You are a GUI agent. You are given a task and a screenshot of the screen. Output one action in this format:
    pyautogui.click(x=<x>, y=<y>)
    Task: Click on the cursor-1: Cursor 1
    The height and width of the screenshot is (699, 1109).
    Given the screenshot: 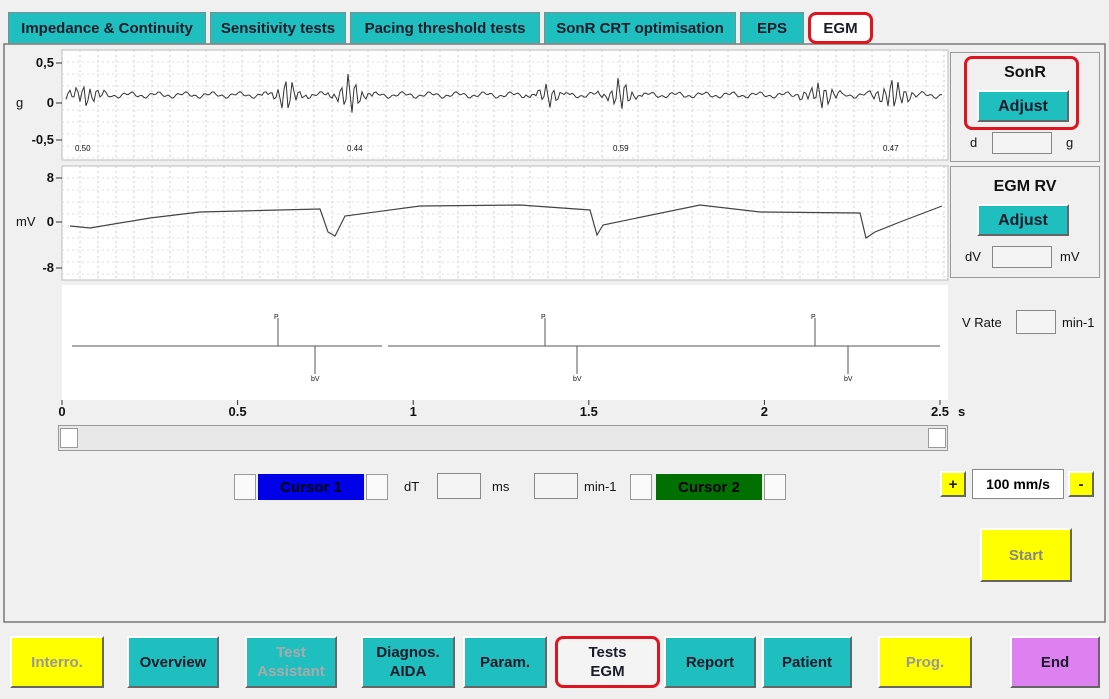 What is the action you would take?
    pyautogui.click(x=311, y=487)
    